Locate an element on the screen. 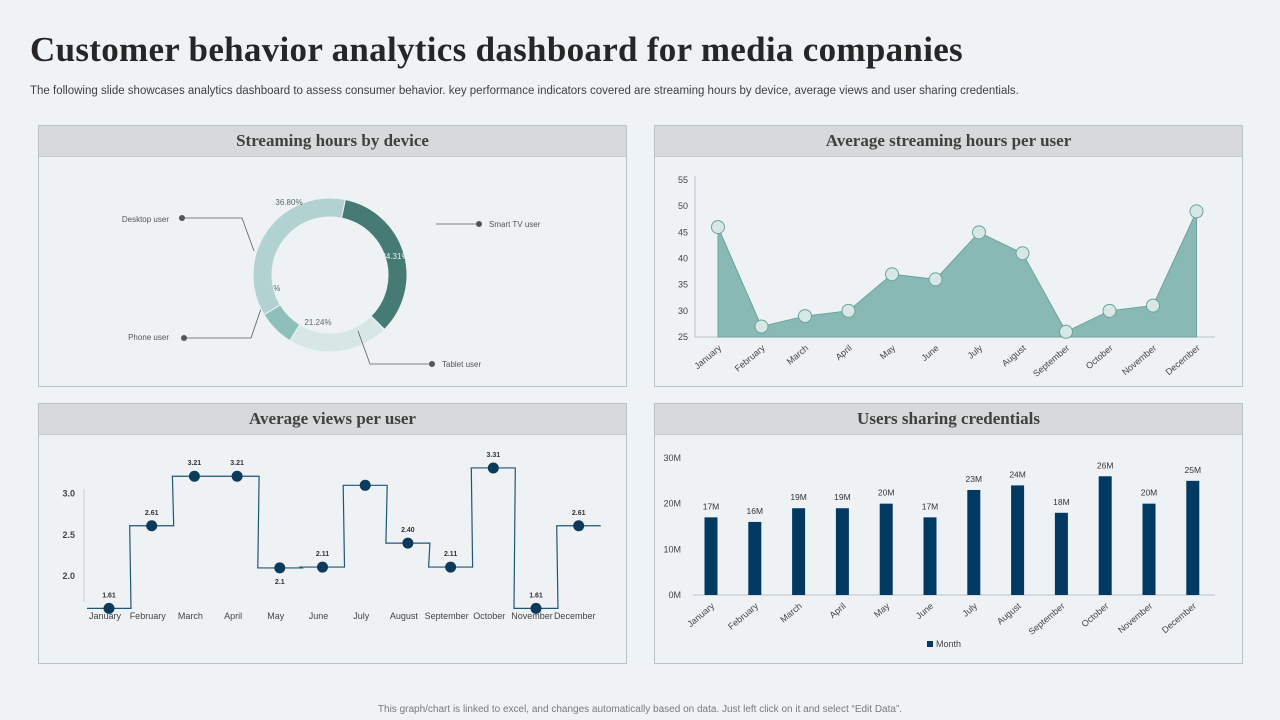 This screenshot has height=720, width=1280. panel-title: Users sharing credentials is located at coordinates (948, 419).